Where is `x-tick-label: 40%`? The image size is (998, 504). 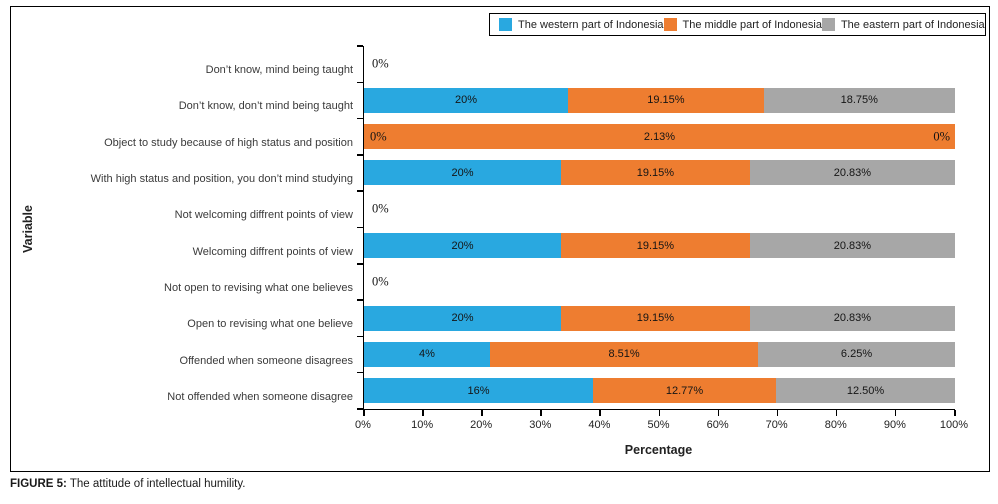 x-tick-label: 40% is located at coordinates (599, 425).